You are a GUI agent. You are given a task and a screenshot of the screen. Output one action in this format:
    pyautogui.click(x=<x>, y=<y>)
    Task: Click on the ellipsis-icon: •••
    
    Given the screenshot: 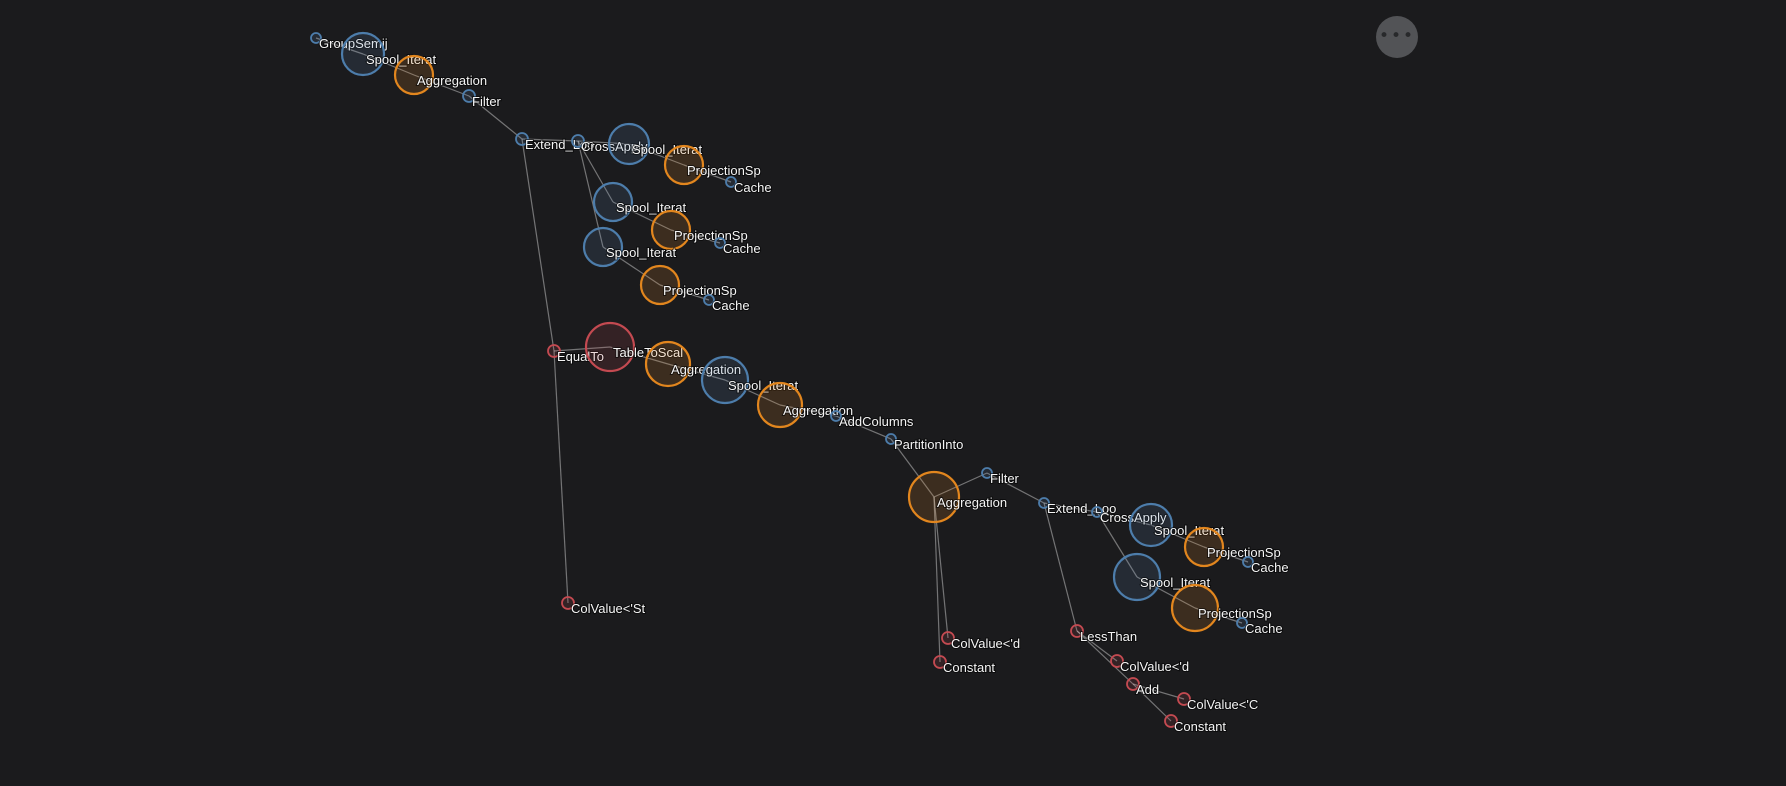 What is the action you would take?
    pyautogui.click(x=1397, y=35)
    